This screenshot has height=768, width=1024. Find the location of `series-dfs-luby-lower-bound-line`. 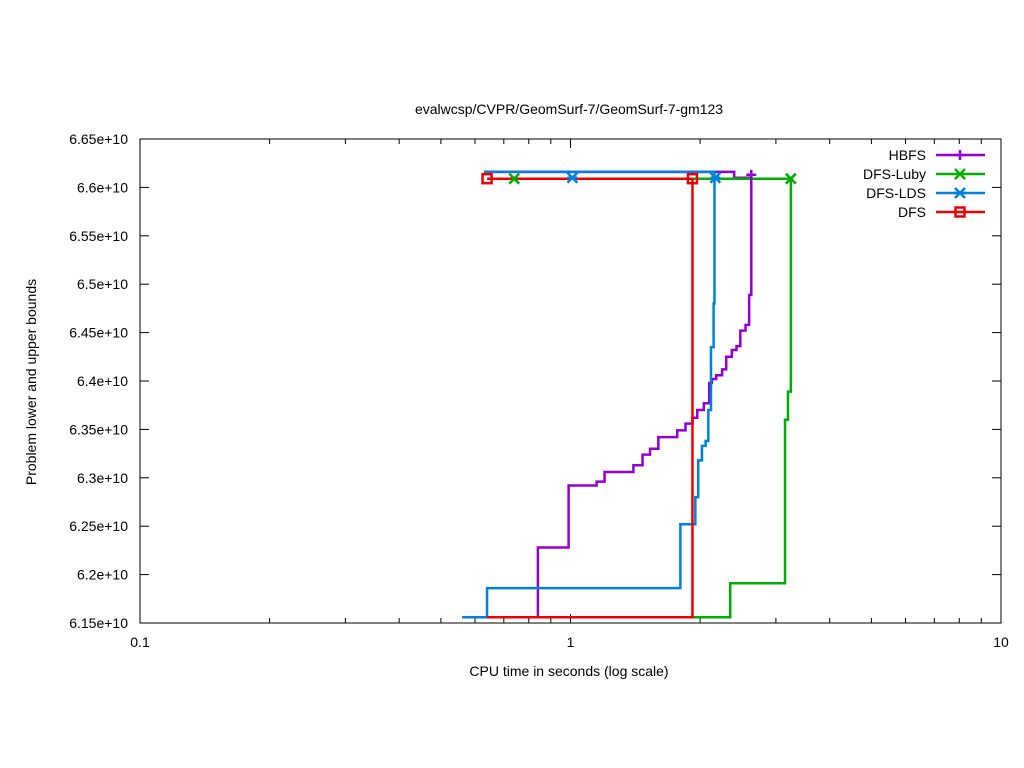

series-dfs-luby-lower-bound-line is located at coordinates (741, 398).